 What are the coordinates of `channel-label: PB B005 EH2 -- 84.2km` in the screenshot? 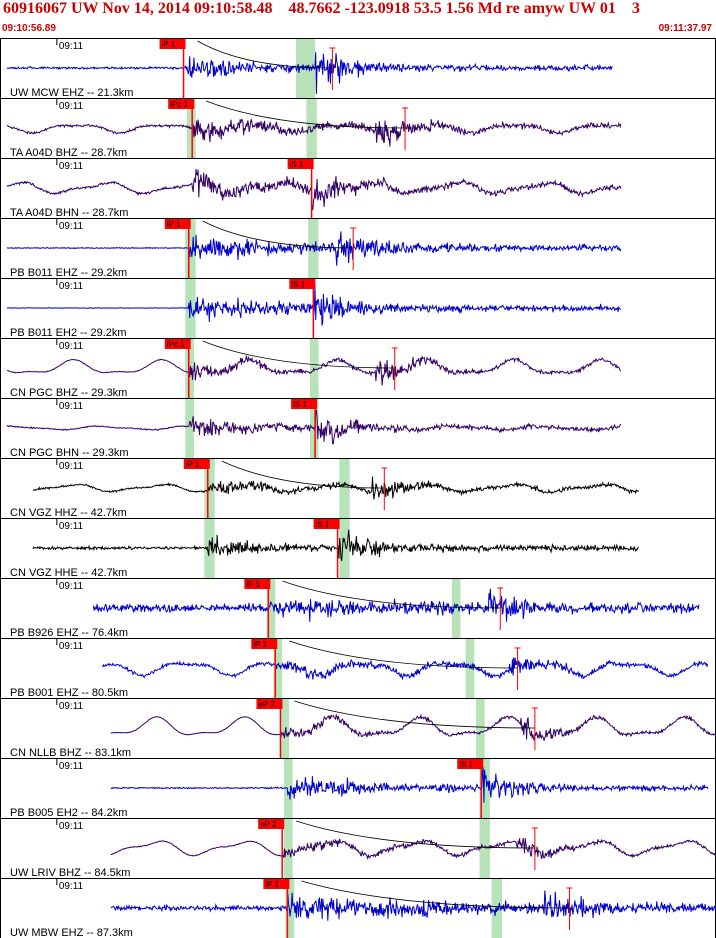 It's located at (68, 813).